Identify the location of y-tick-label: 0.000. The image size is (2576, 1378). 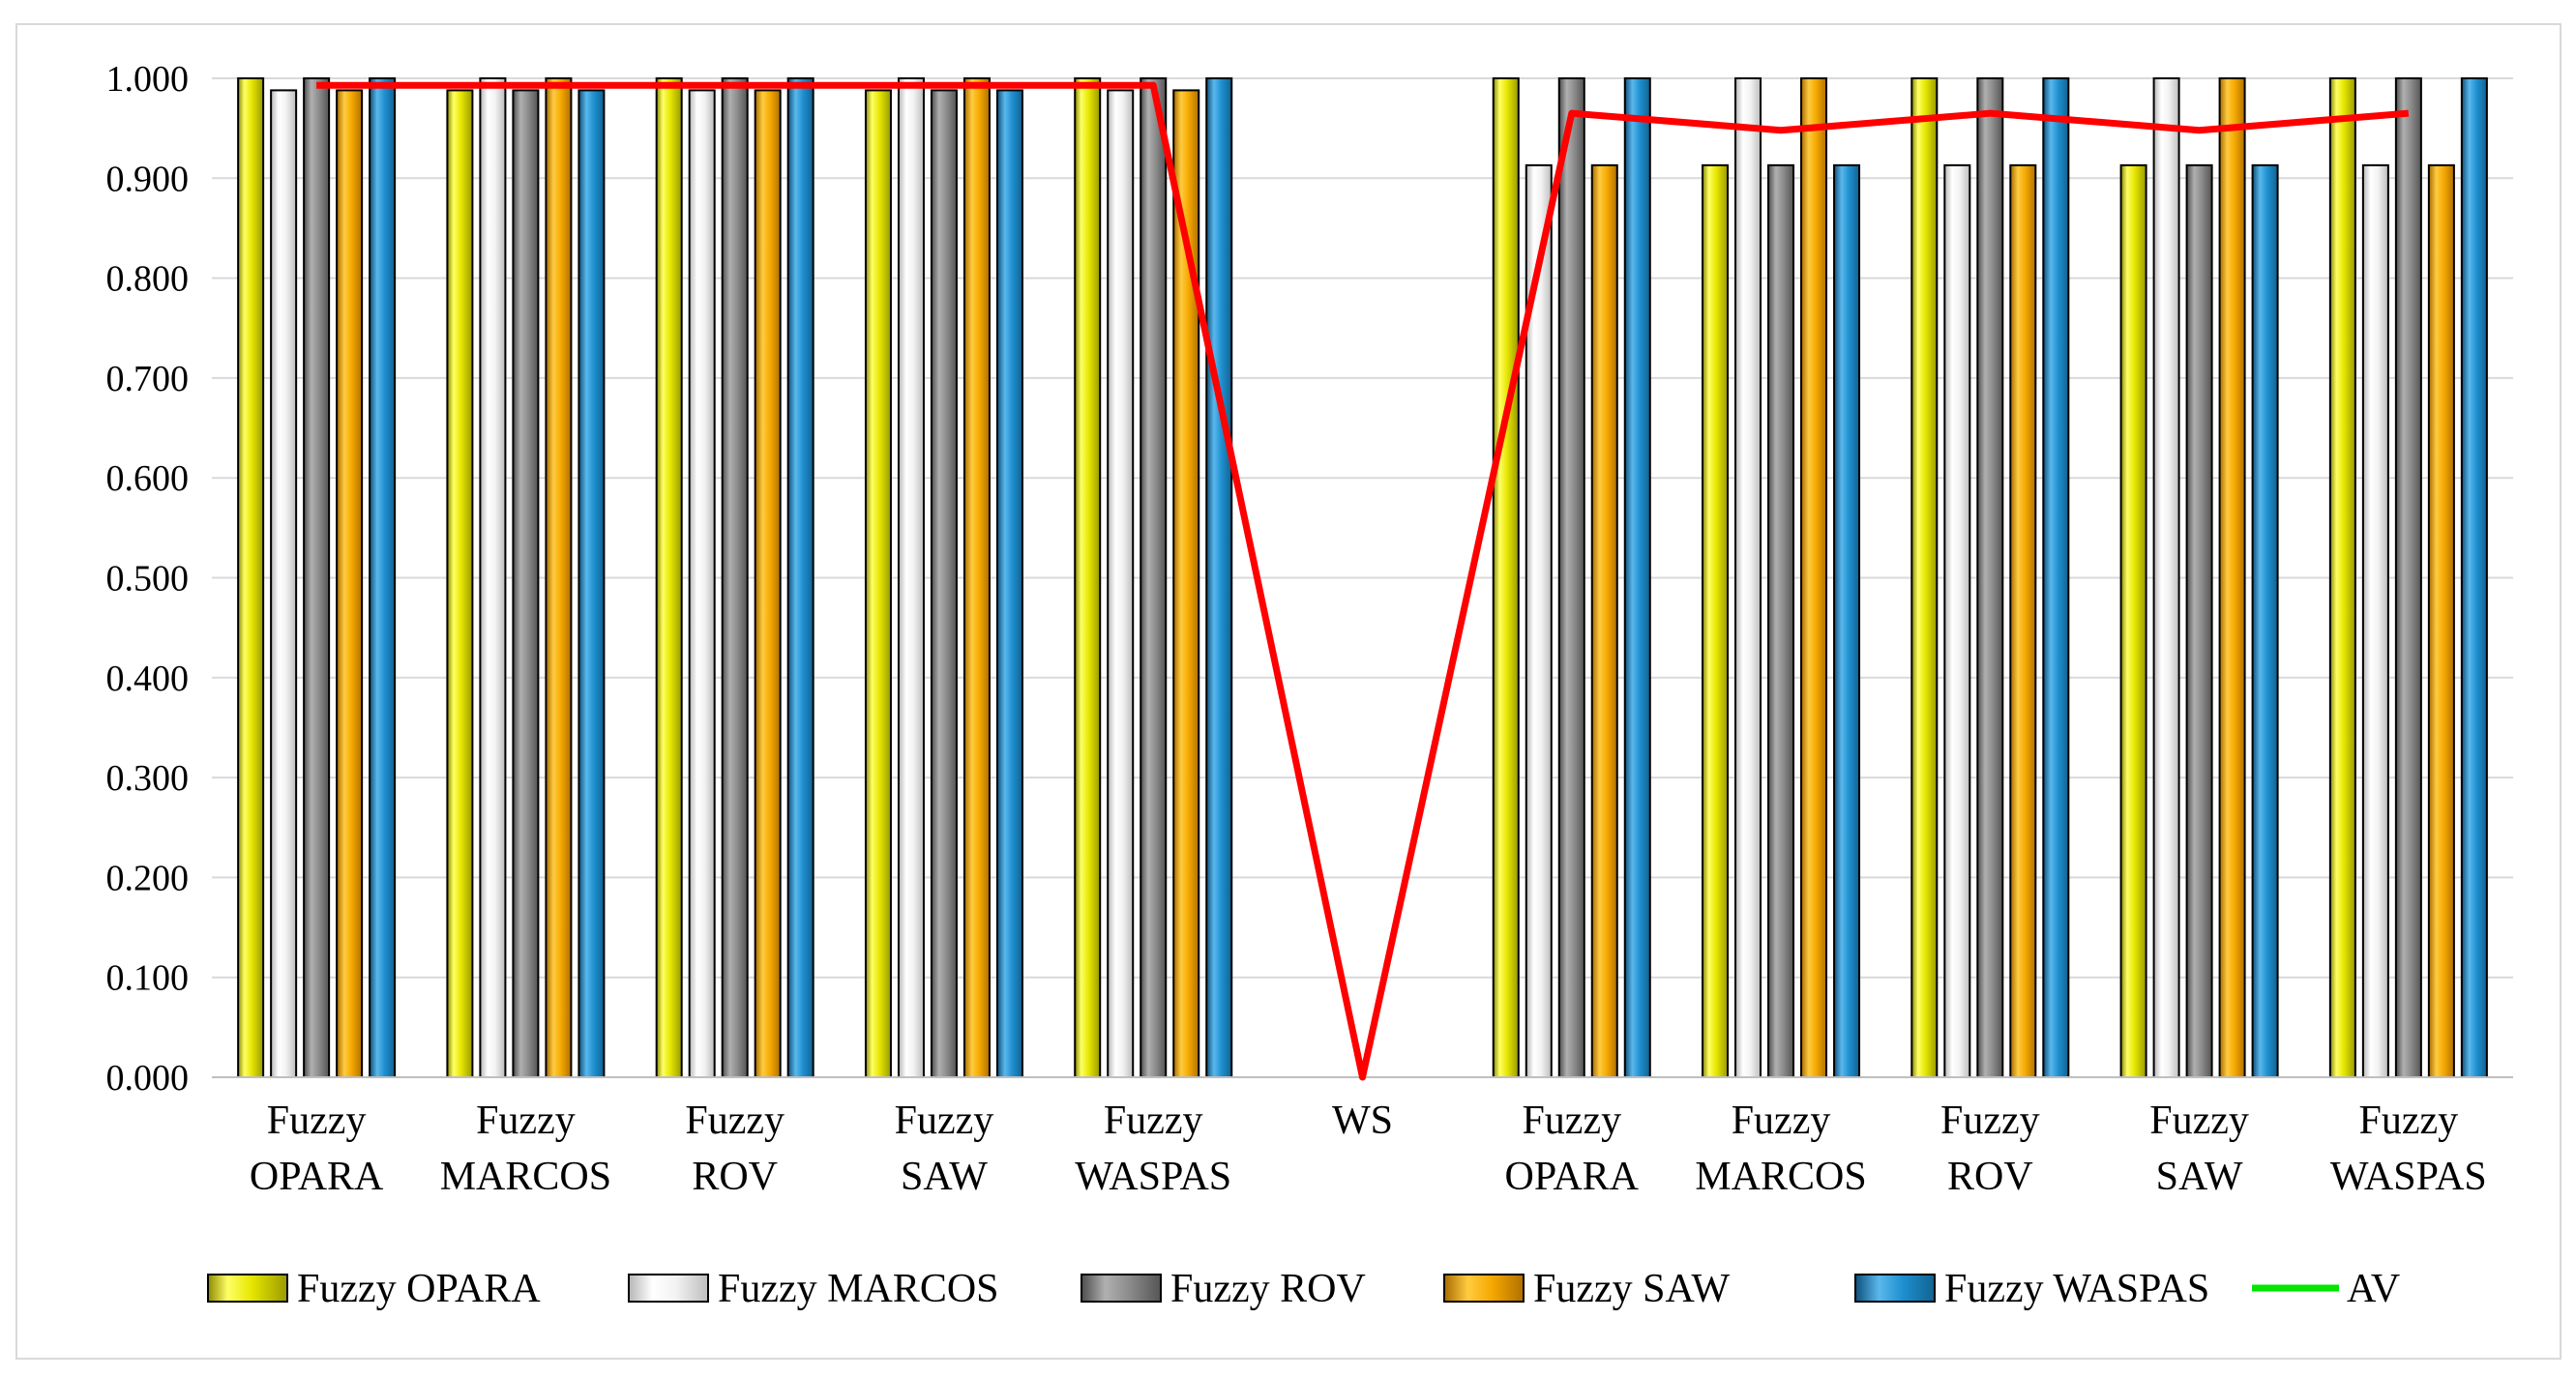
(148, 1078).